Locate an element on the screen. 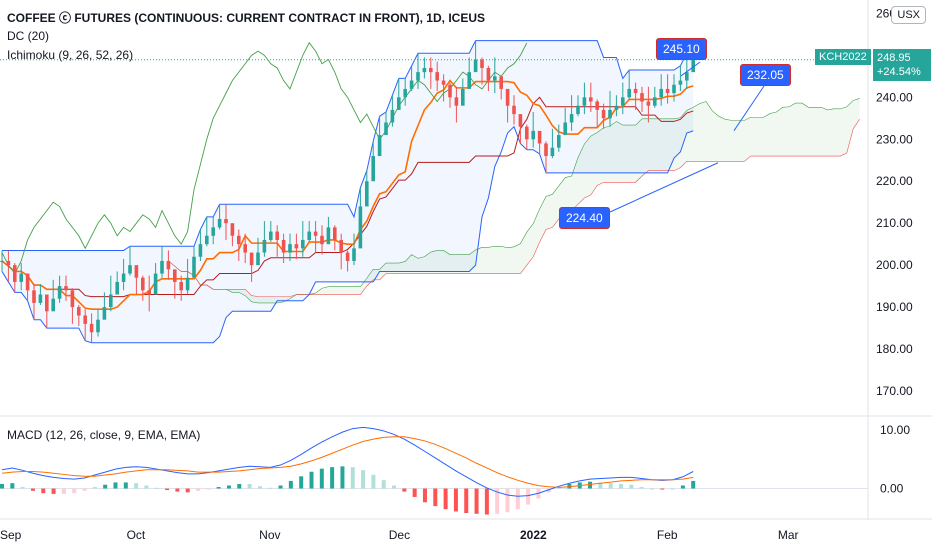  callout-245: 245.10 is located at coordinates (681, 49).